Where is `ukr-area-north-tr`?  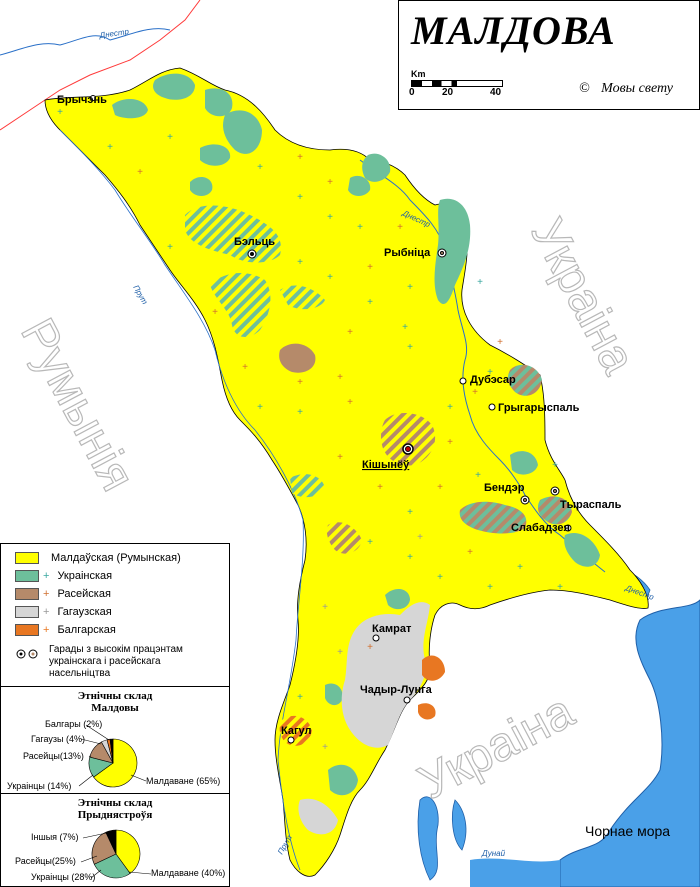 ukr-area-north-tr is located at coordinates (376, 167).